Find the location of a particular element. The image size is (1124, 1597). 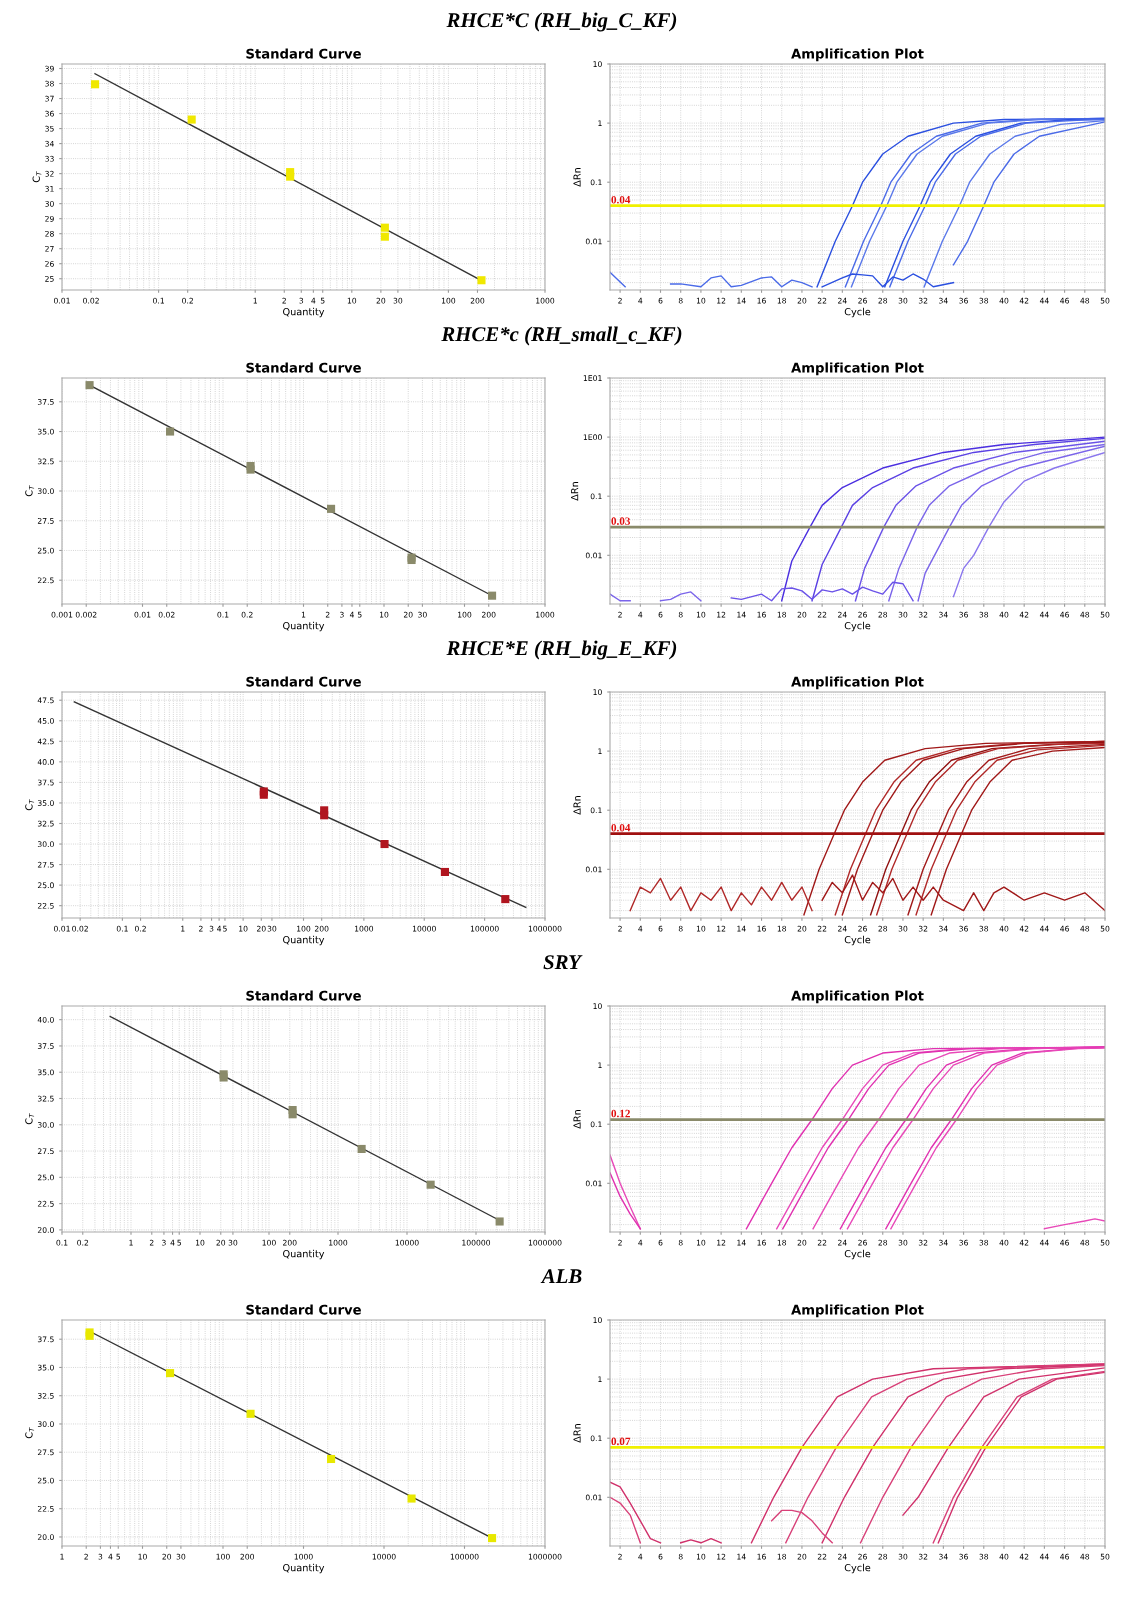

ref-line-label: 0.03 is located at coordinates (621, 521).